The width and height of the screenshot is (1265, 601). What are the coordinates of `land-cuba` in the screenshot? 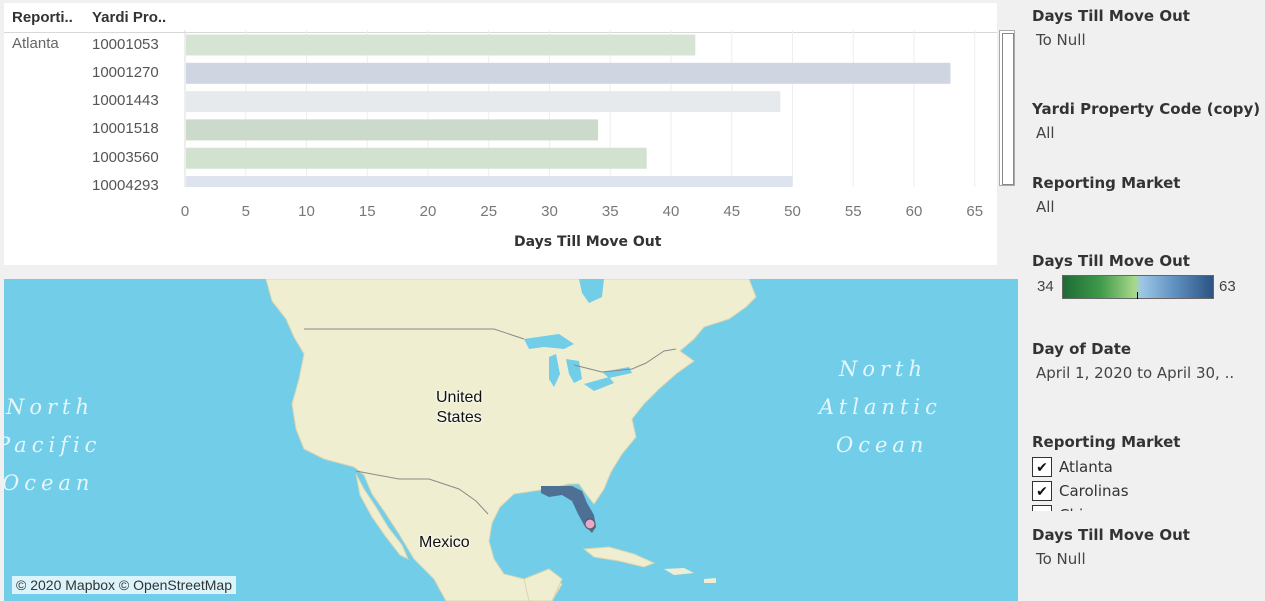 It's located at (619, 557).